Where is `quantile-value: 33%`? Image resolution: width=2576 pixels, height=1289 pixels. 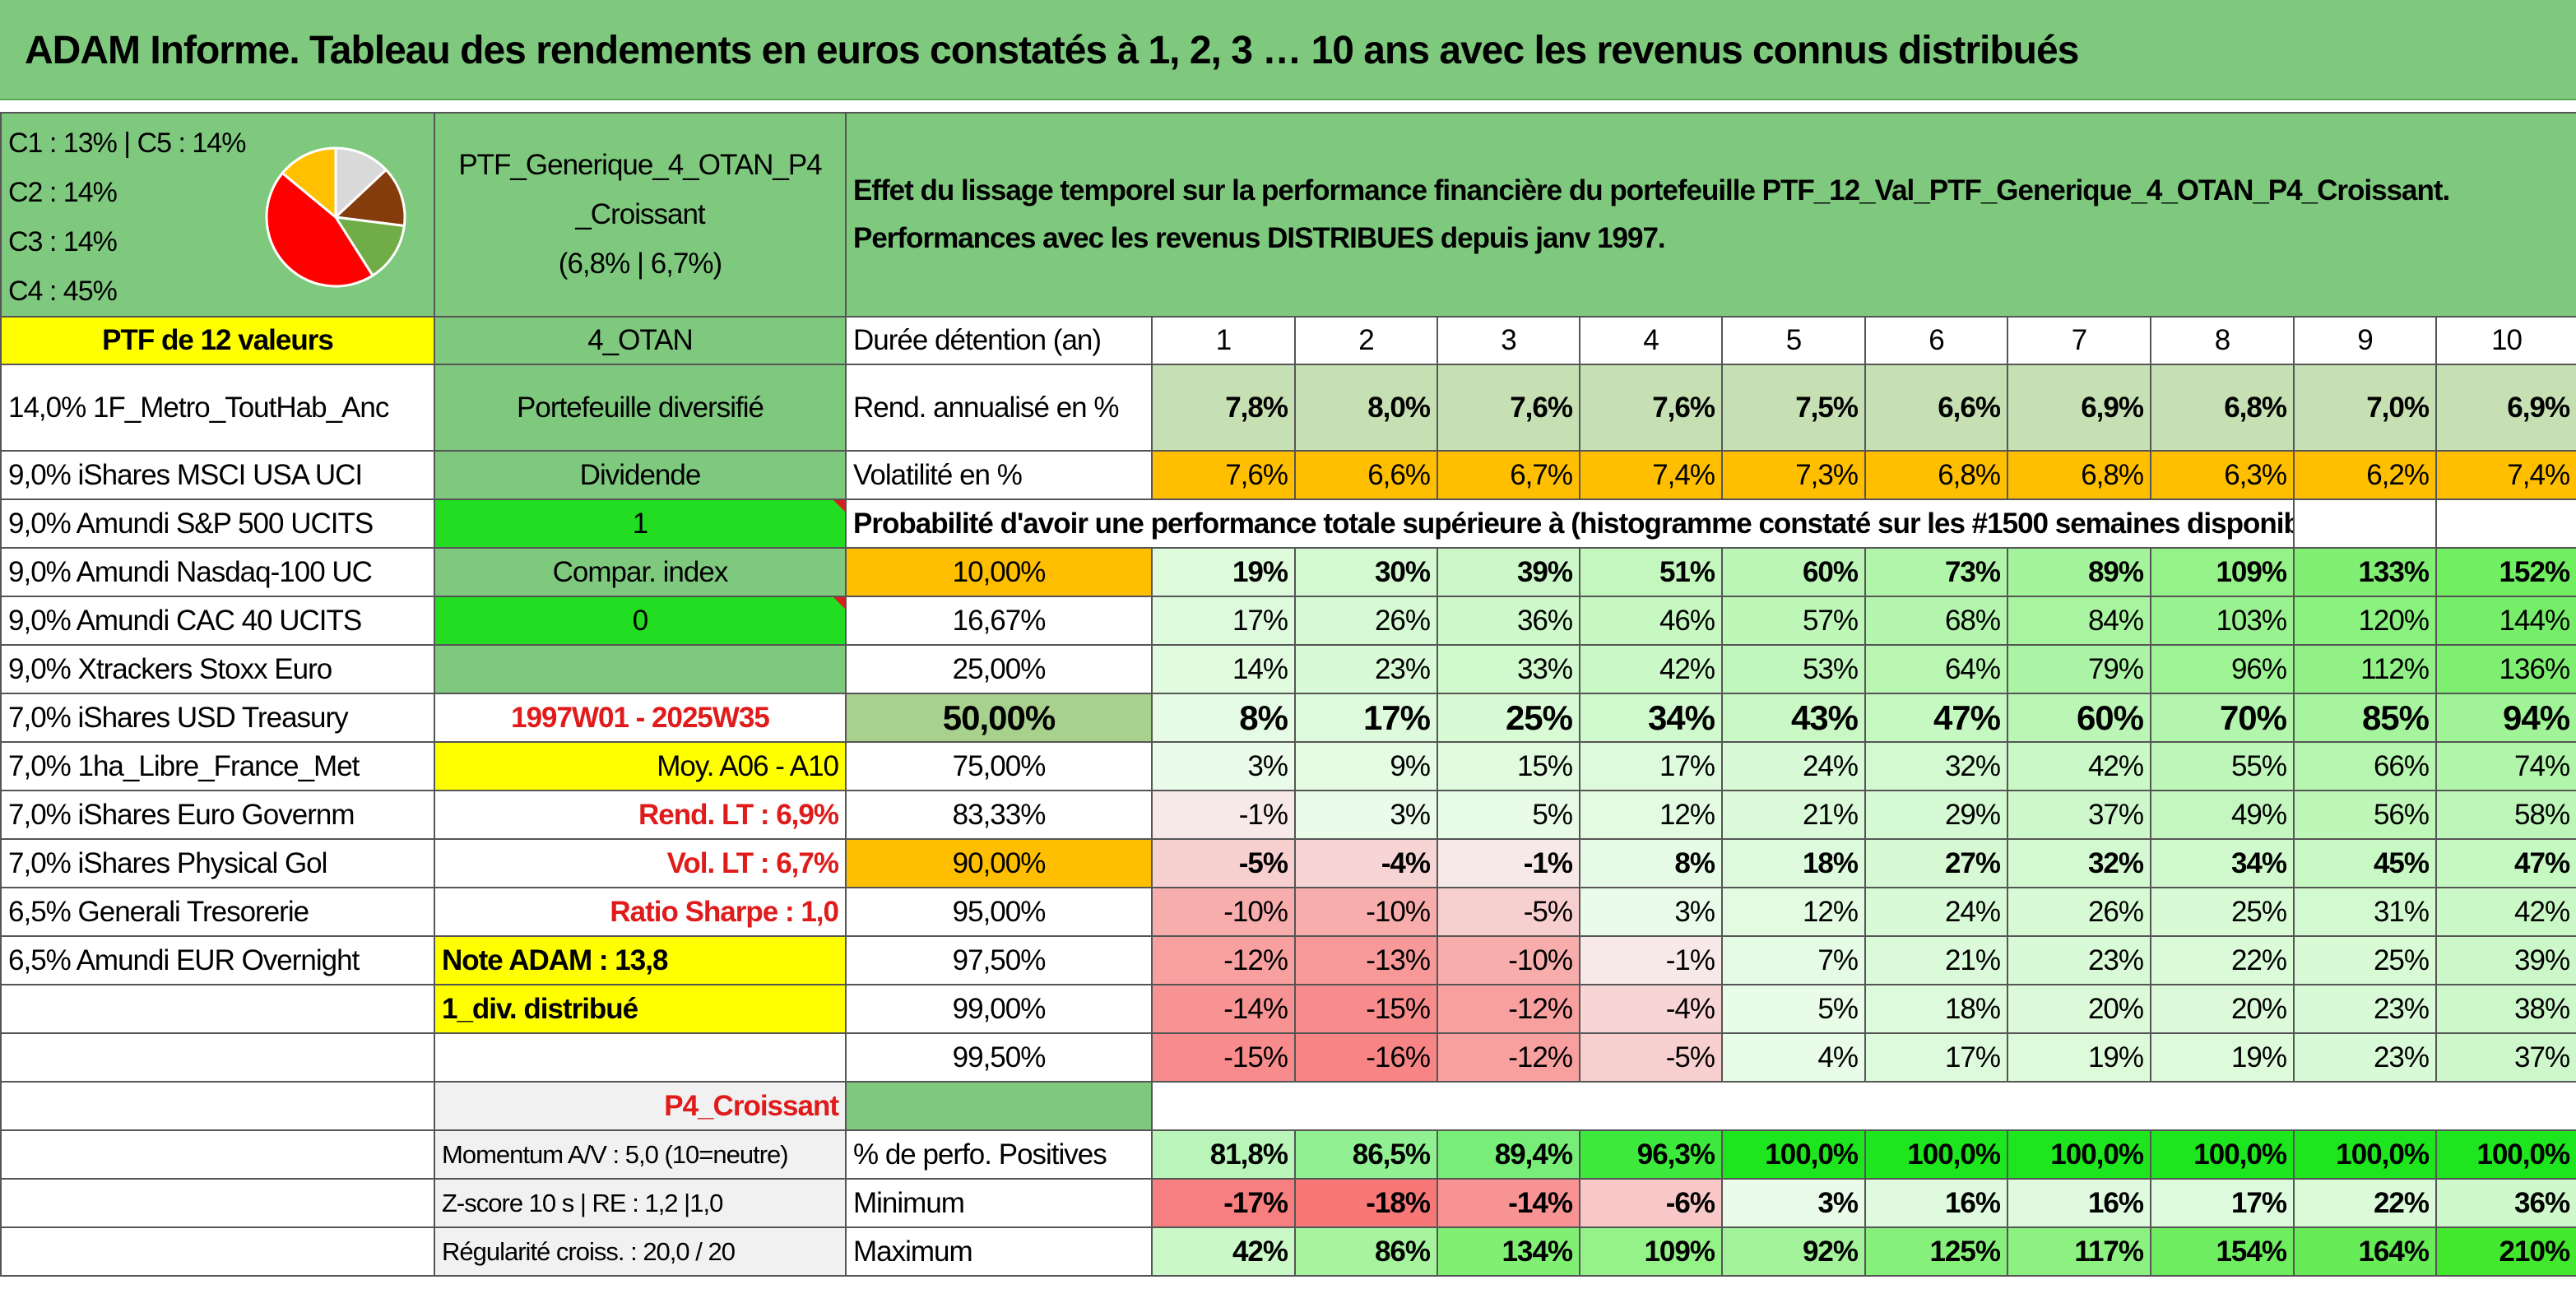
quantile-value: 33% is located at coordinates (1508, 669).